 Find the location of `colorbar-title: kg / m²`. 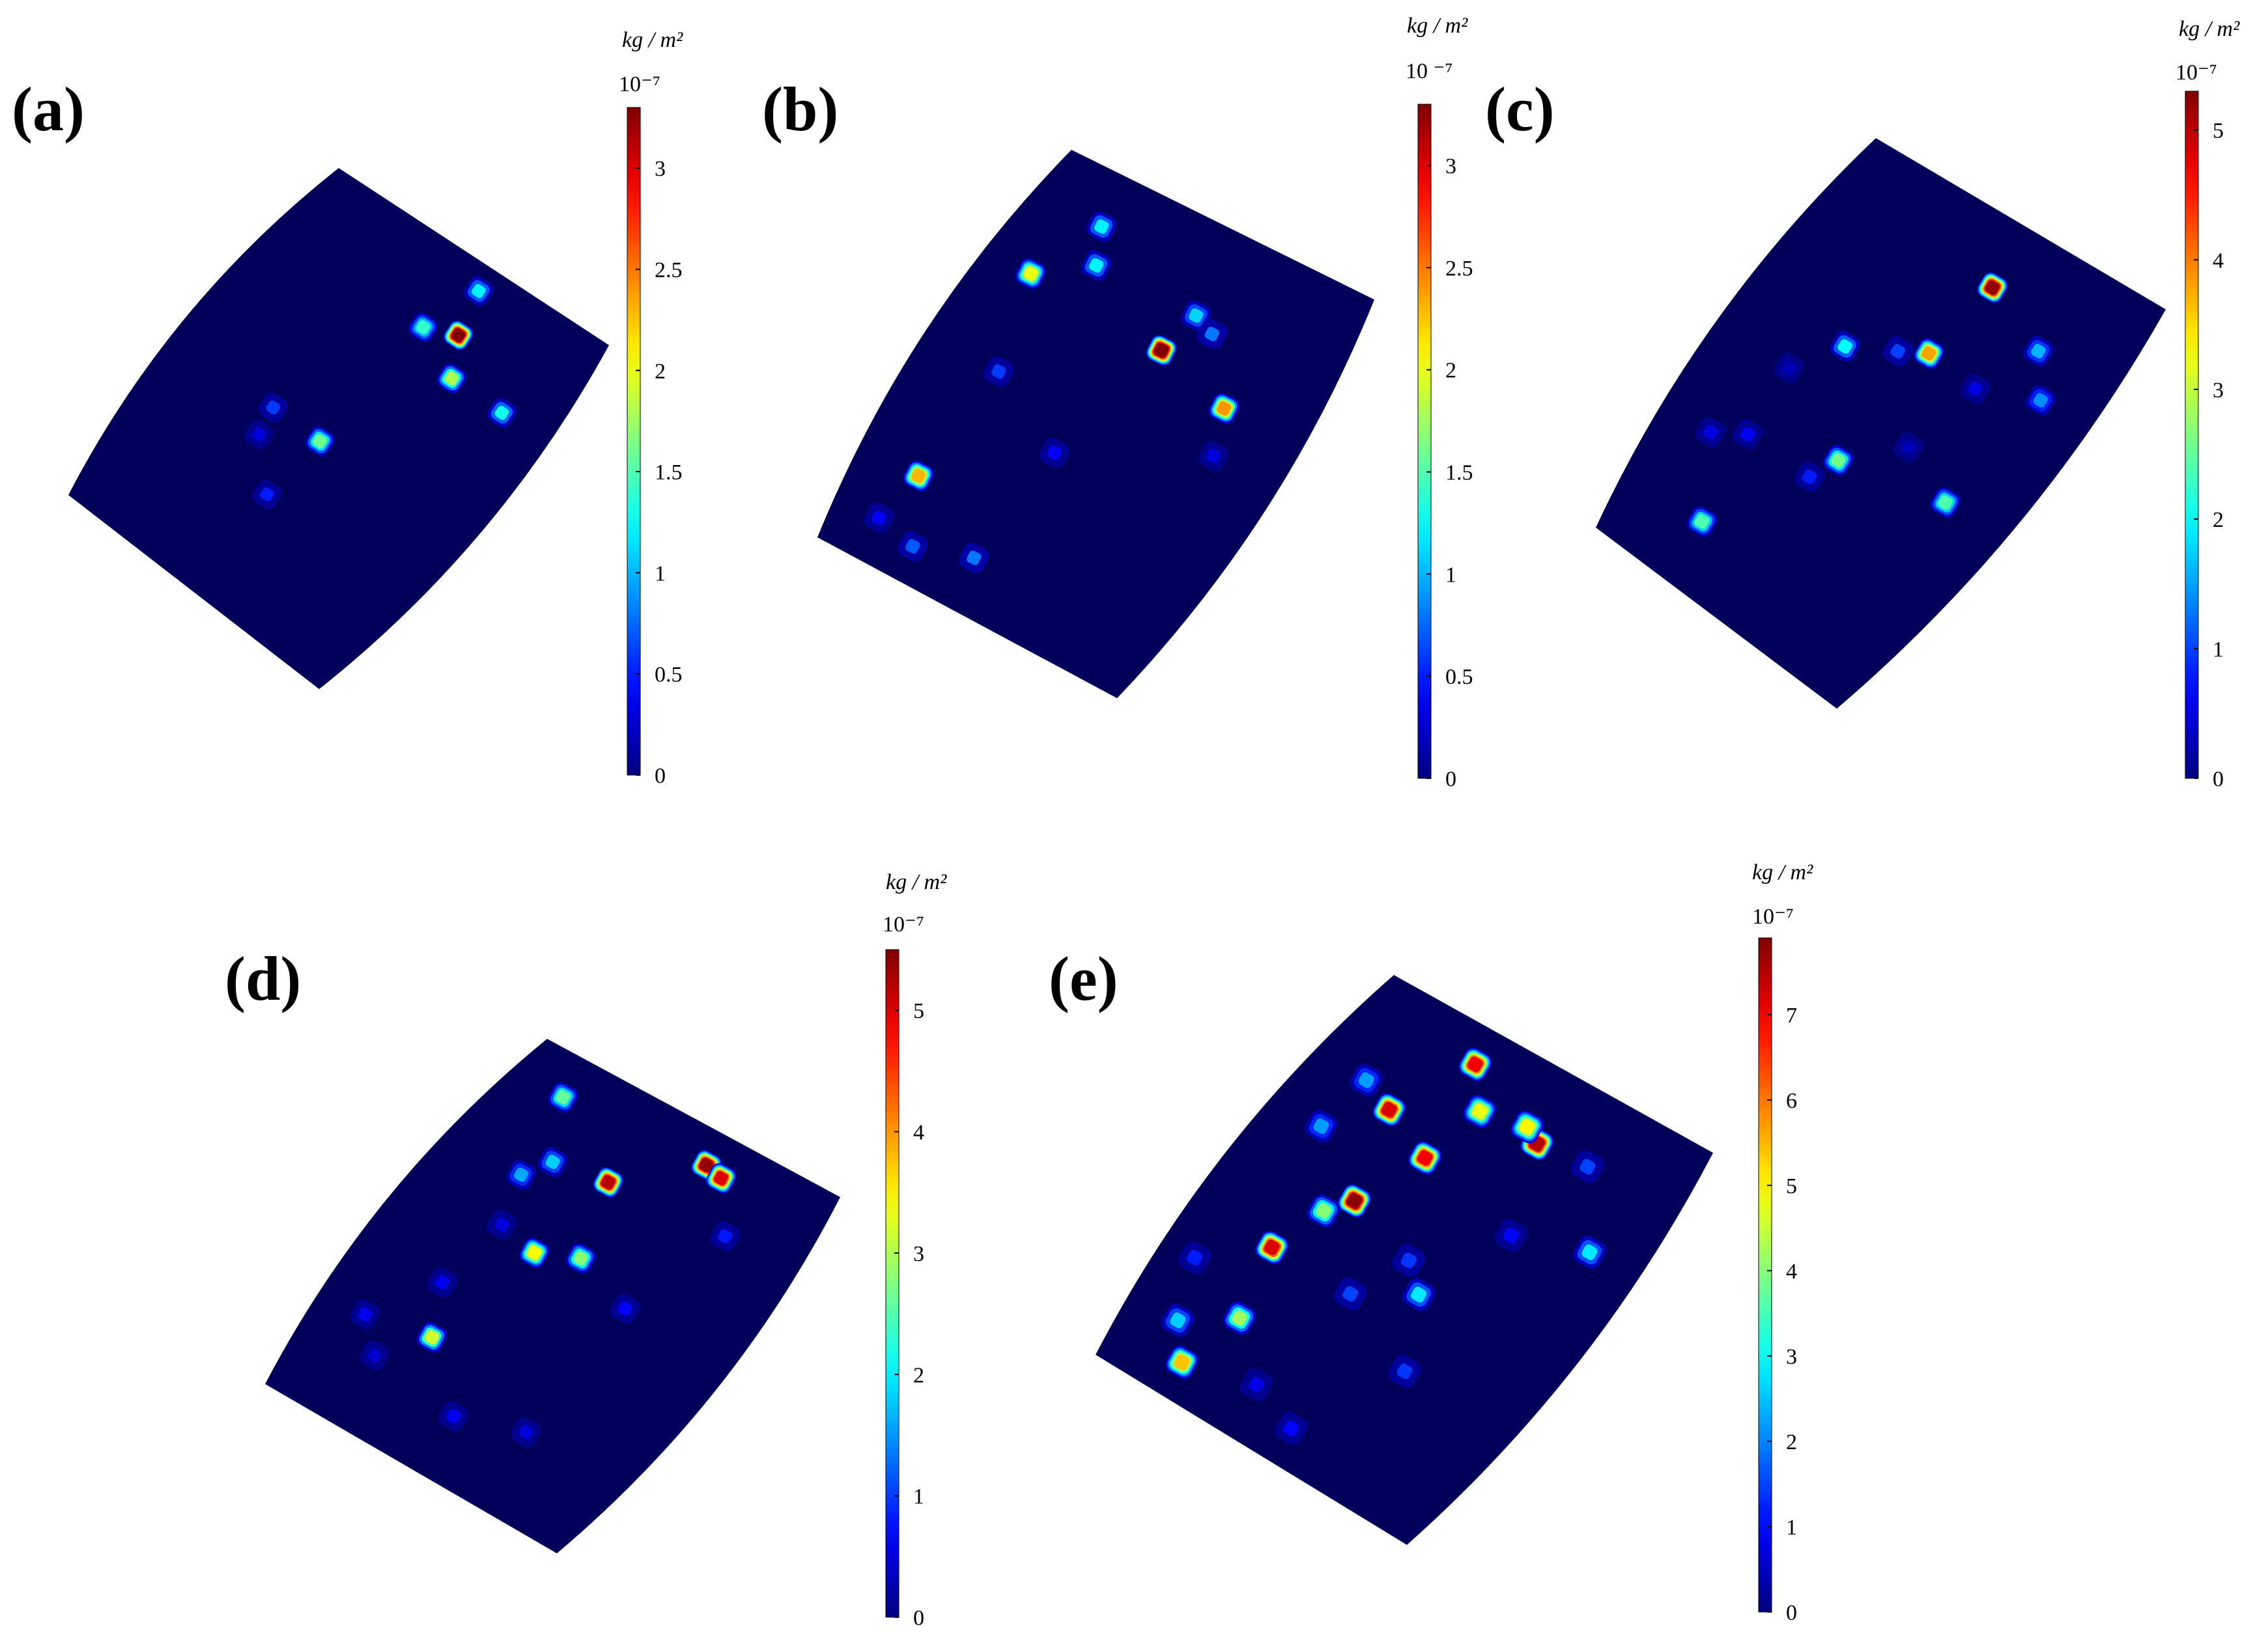

colorbar-title: kg / m² is located at coordinates (916, 882).